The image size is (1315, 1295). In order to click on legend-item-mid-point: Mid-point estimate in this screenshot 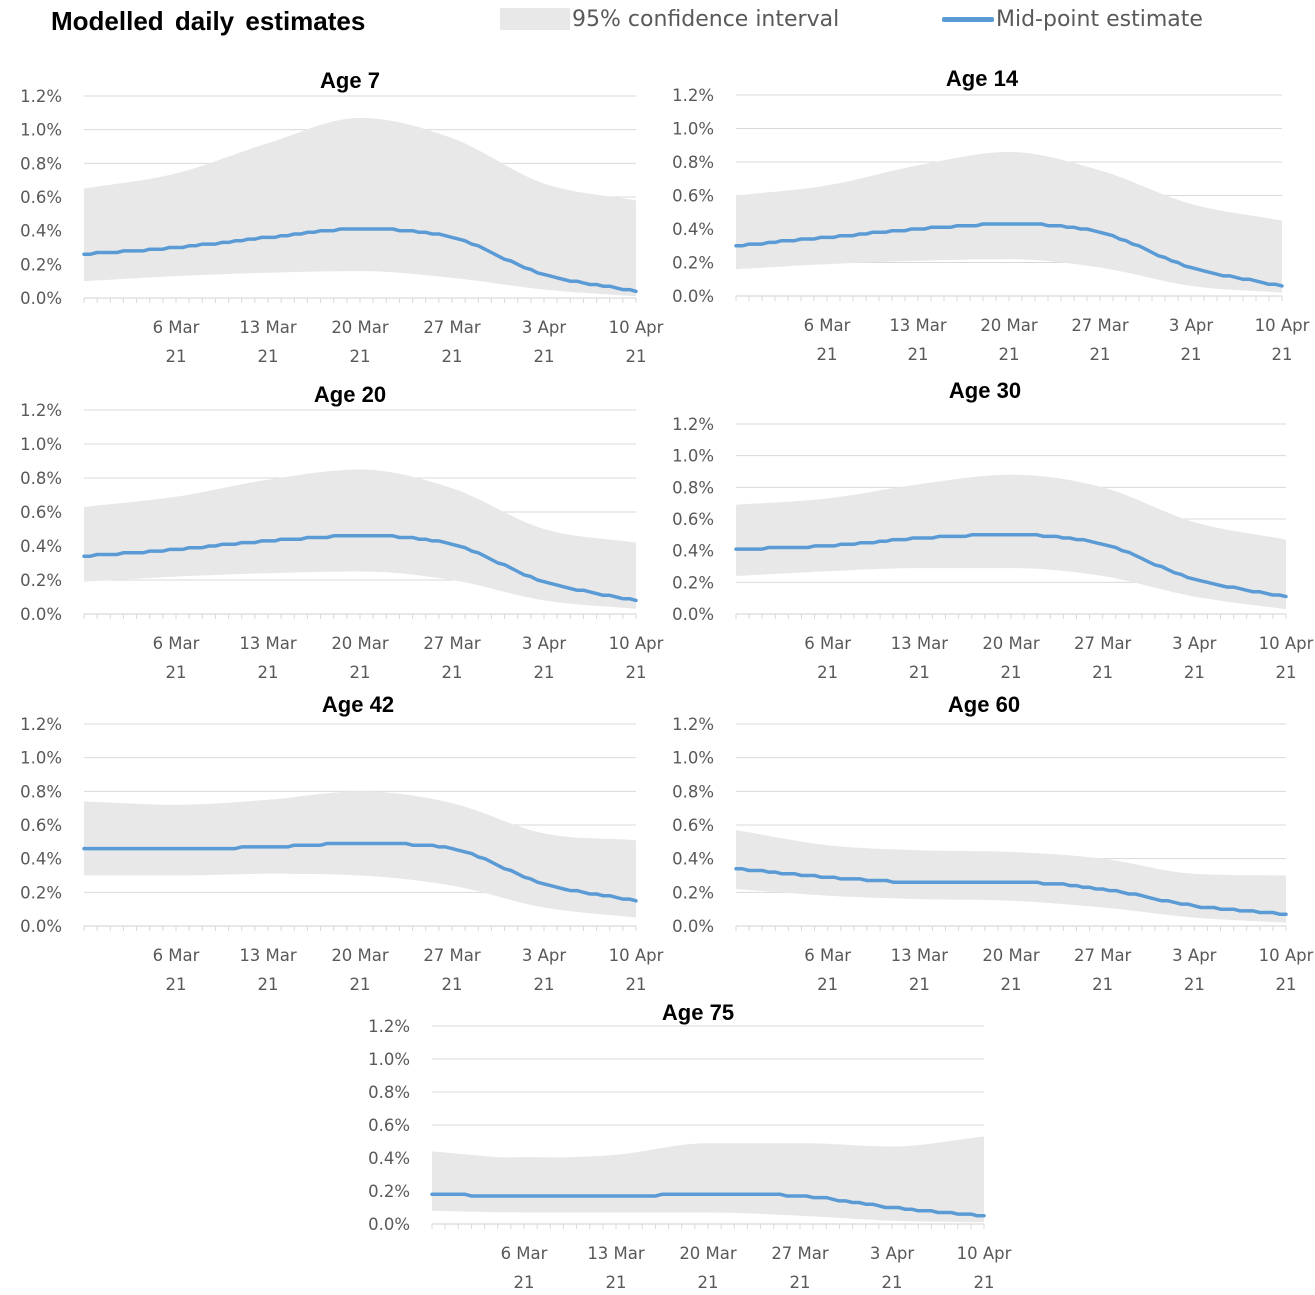, I will do `click(1072, 19)`.